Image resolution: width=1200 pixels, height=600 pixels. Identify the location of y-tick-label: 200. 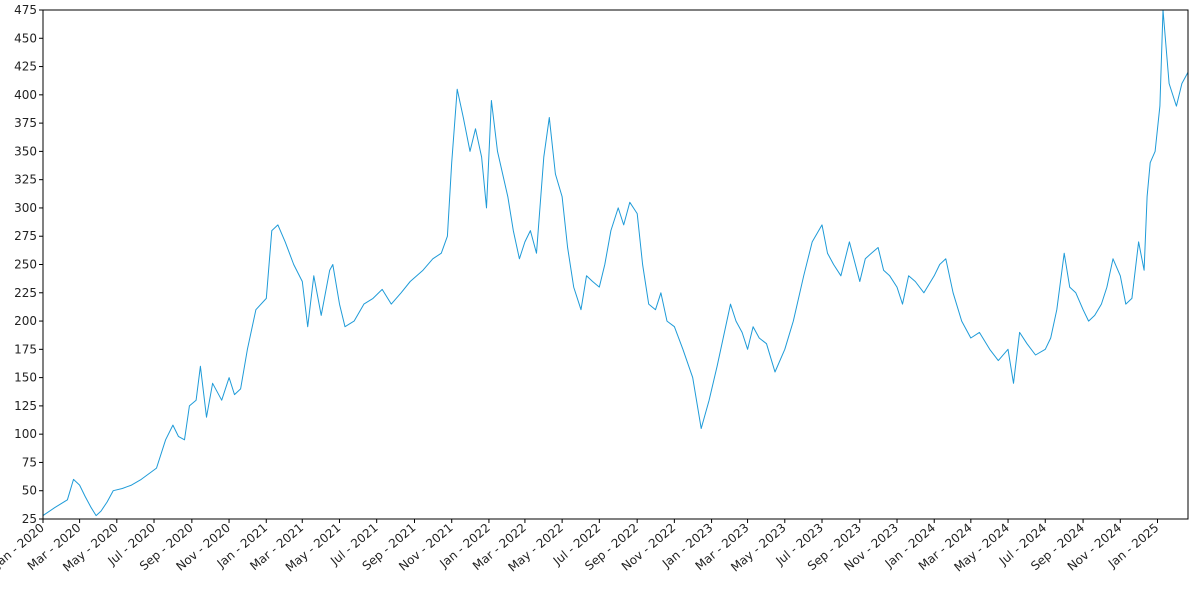
(25, 321).